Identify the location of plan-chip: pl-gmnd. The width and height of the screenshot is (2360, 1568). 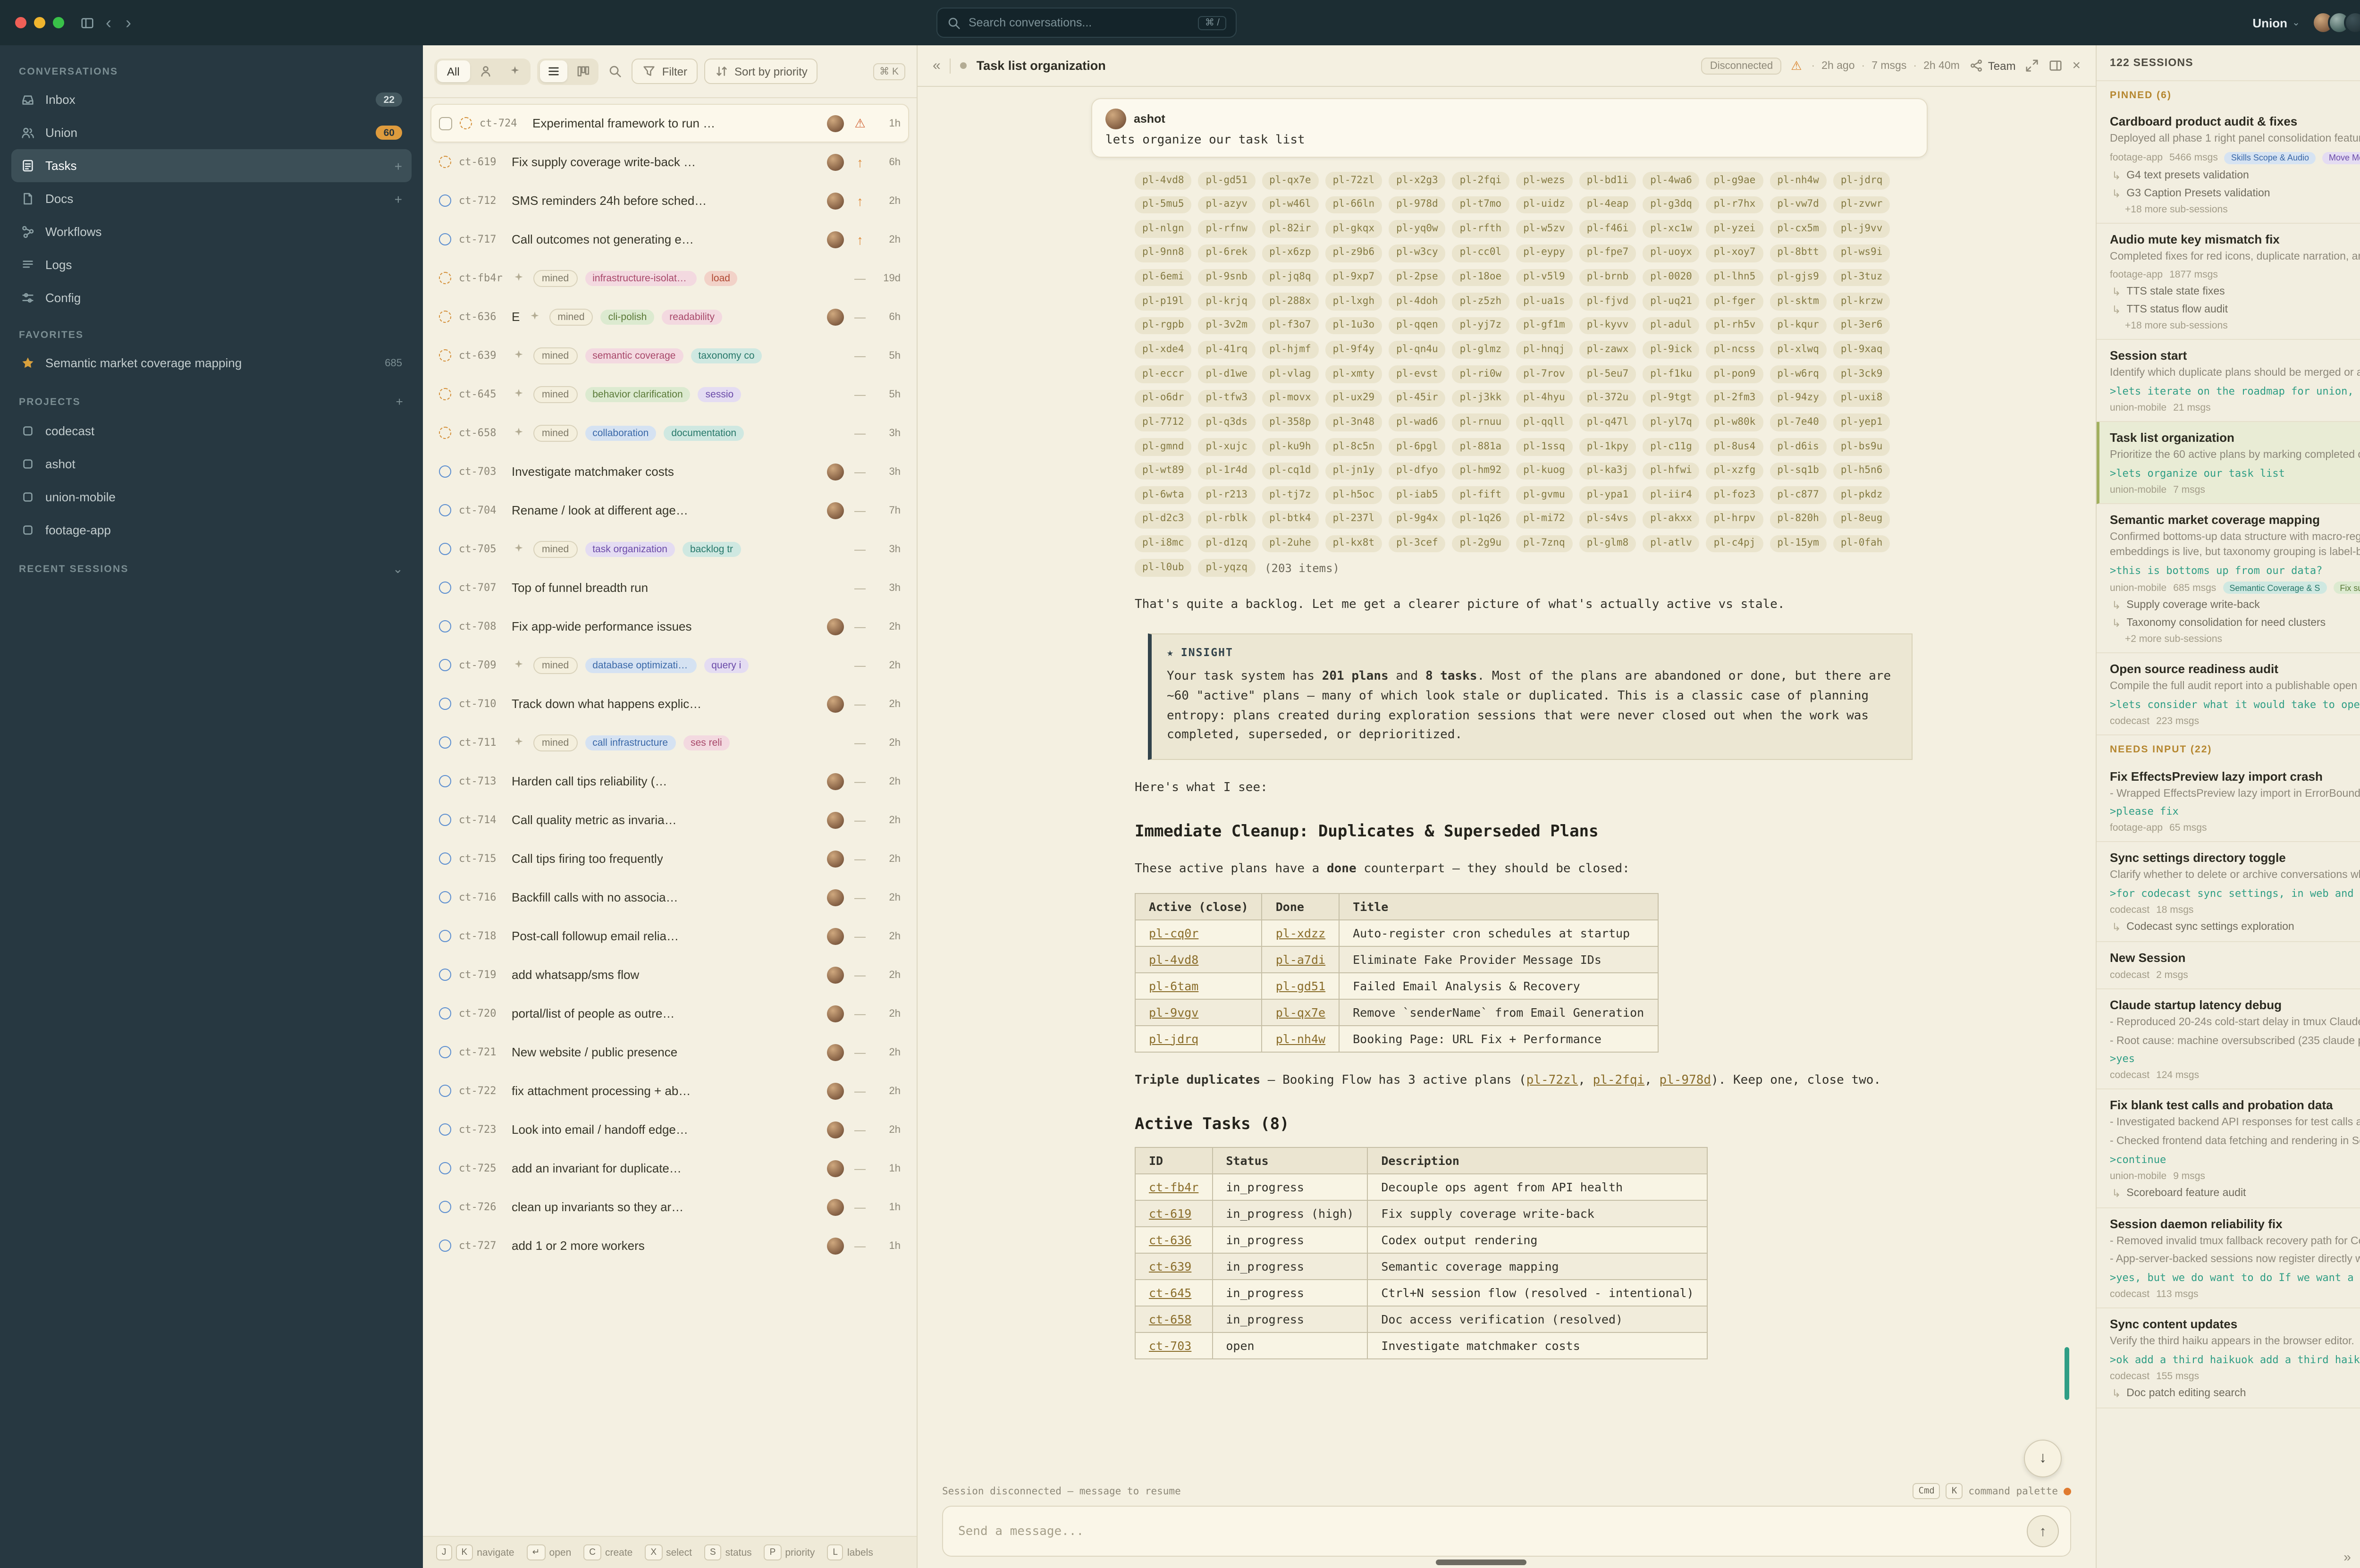
(1163, 447).